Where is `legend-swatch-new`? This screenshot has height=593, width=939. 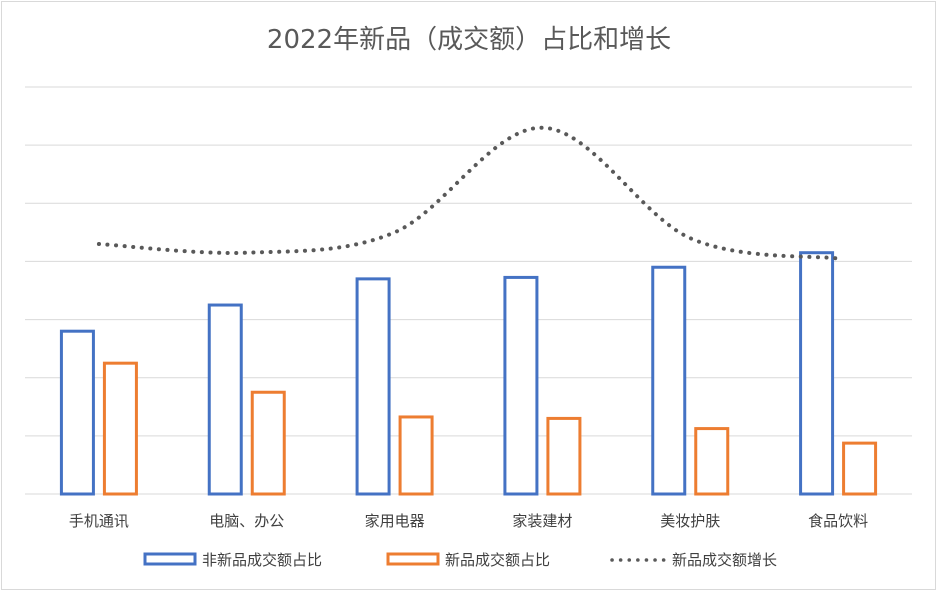
legend-swatch-new is located at coordinates (413, 559).